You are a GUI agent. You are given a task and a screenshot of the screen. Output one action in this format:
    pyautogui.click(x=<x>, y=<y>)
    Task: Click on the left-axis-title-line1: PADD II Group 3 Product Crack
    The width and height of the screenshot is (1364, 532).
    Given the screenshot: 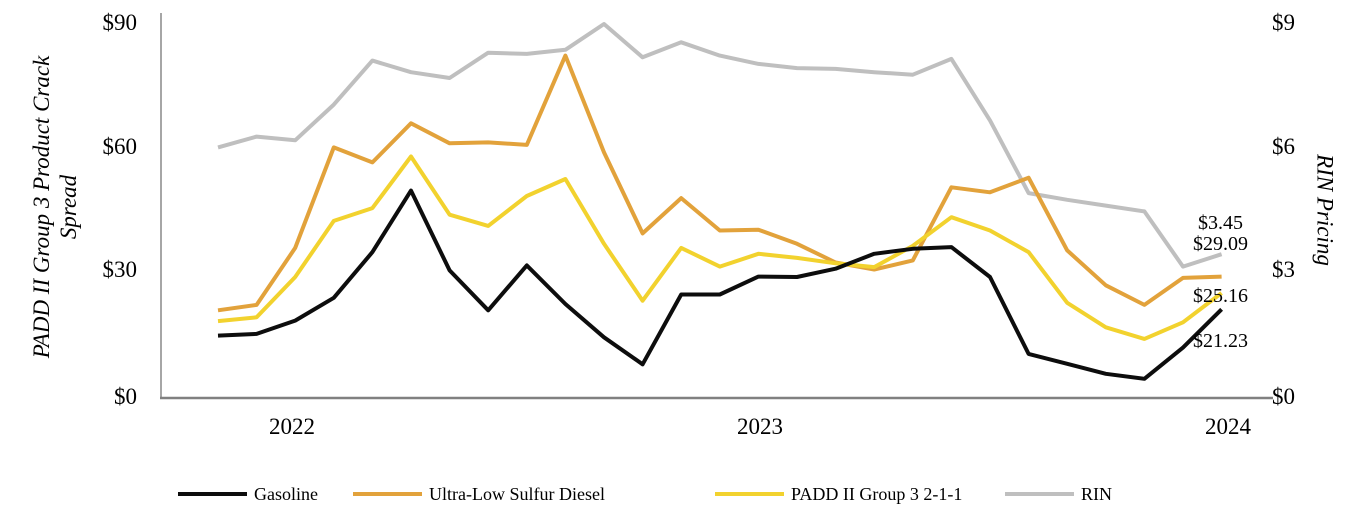 What is the action you would take?
    pyautogui.click(x=41, y=207)
    